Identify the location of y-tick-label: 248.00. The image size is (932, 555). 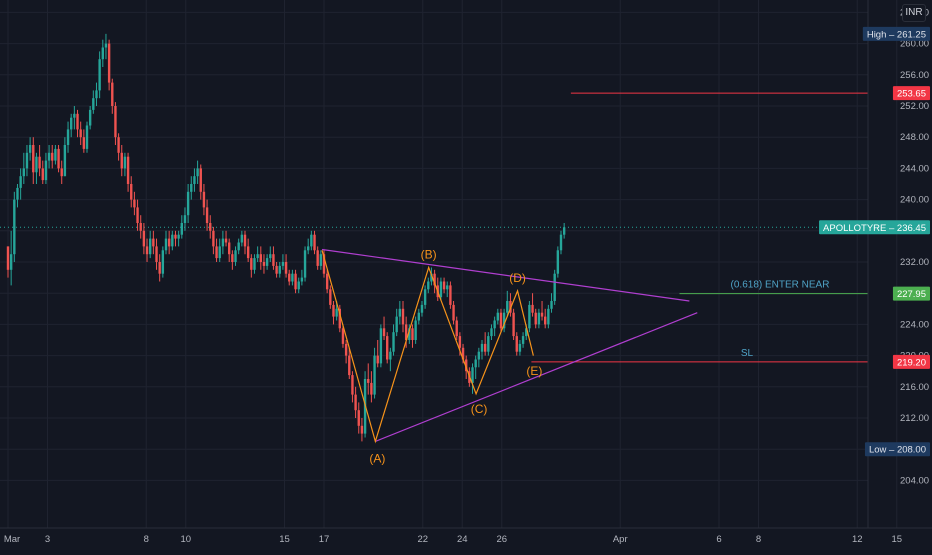
(914, 137).